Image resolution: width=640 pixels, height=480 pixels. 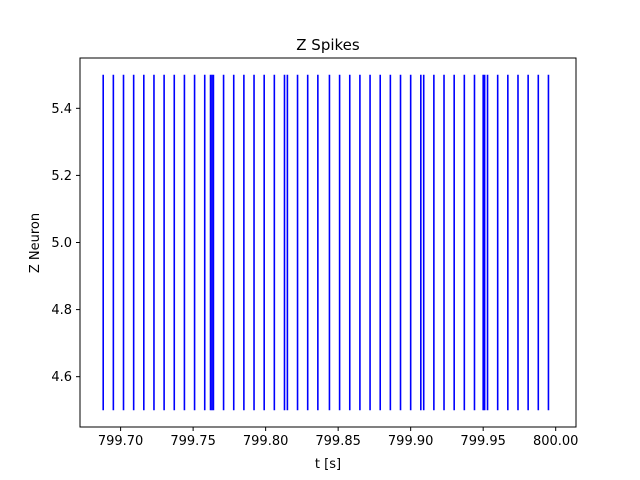 What do you see at coordinates (556, 441) in the screenshot?
I see `x-tick-label: 800.00` at bounding box center [556, 441].